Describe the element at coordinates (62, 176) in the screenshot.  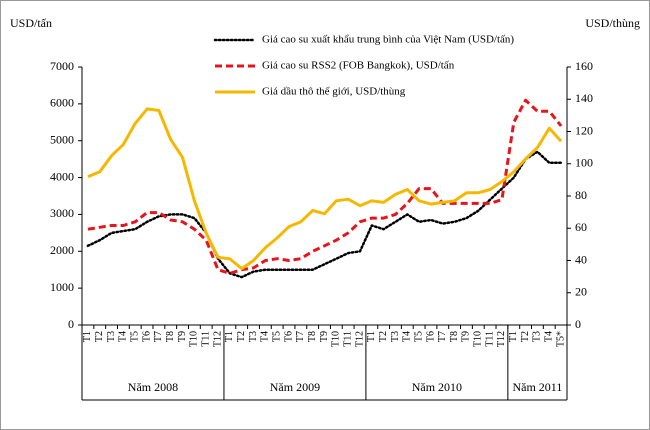
I see `y-tick-label: 4000` at that location.